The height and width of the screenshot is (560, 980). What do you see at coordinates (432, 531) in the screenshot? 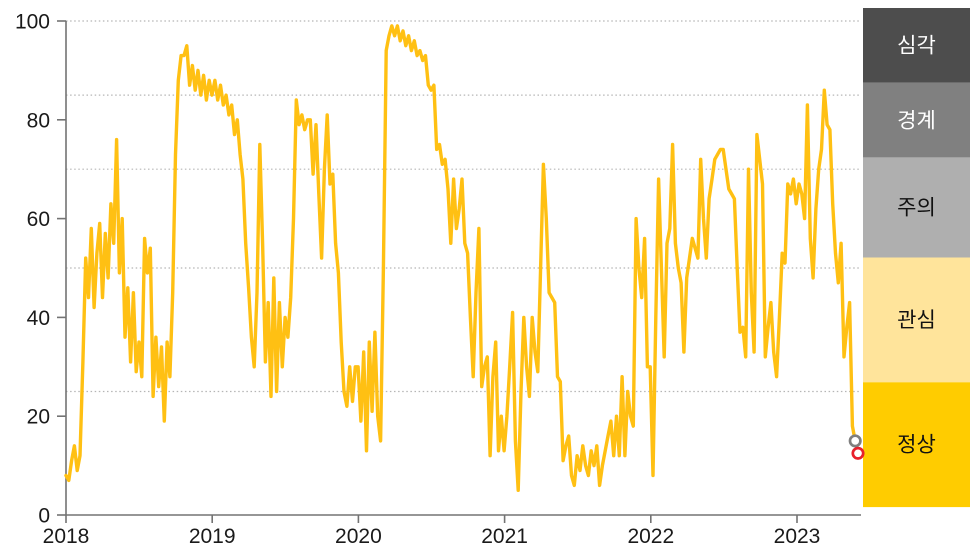
I see `x-axis-tick-labels: 2018 2019 2020 2021 2022 2023` at bounding box center [432, 531].